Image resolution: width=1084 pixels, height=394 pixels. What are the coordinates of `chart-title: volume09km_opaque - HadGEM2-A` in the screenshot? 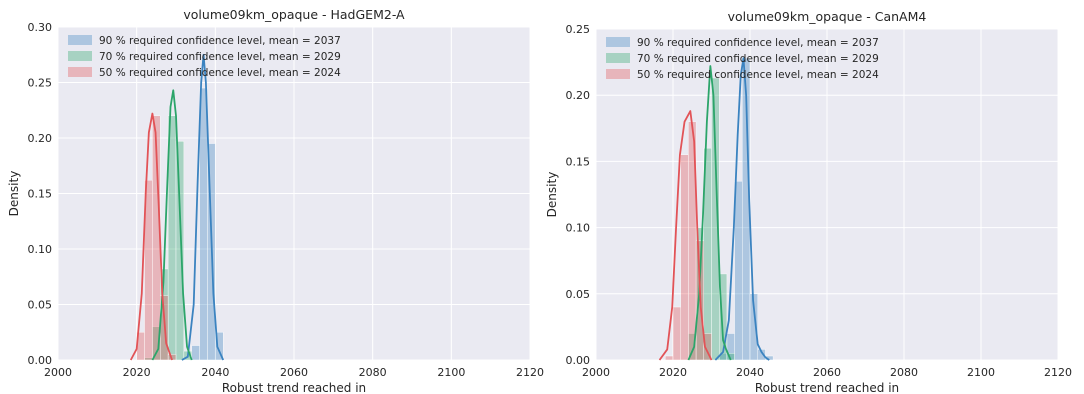 It's located at (294, 14).